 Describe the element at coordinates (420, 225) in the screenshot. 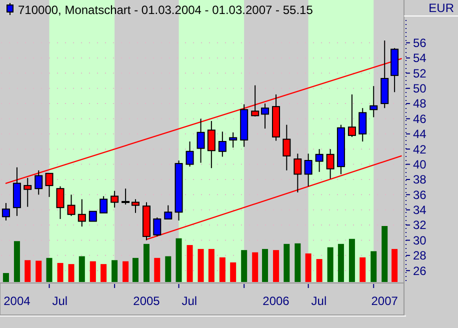

I see `y-tick-label: 32` at that location.